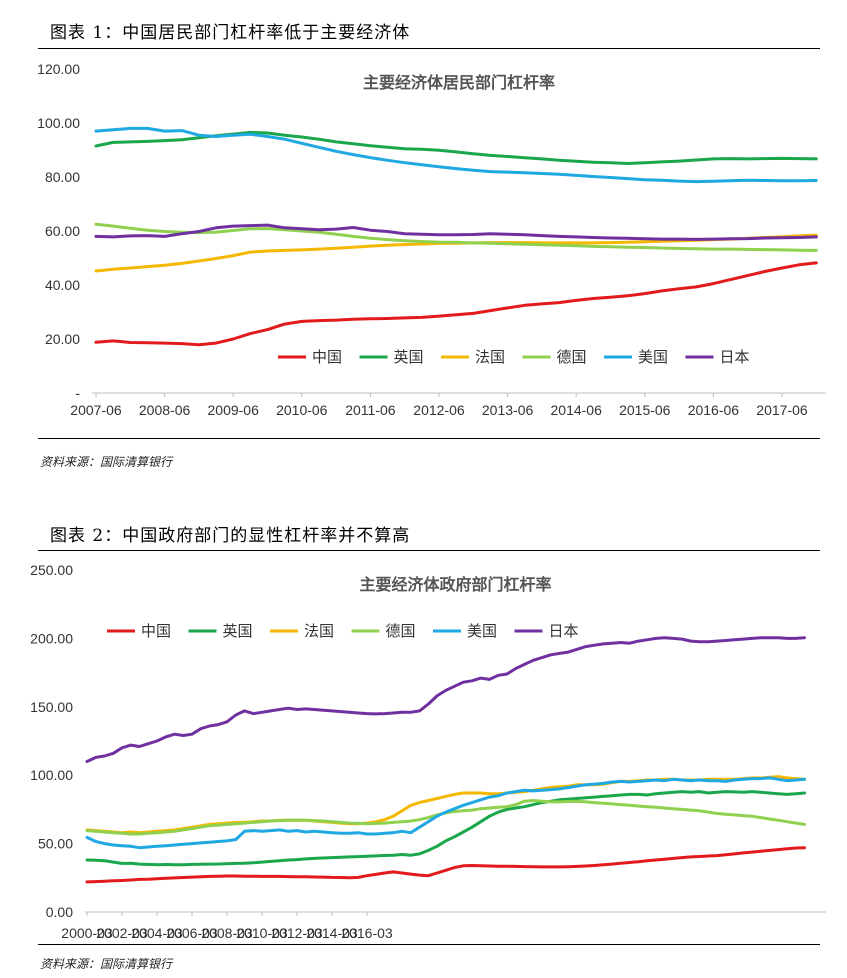  Describe the element at coordinates (58, 123) in the screenshot. I see `chart0-ytick-label: 100.00` at that location.